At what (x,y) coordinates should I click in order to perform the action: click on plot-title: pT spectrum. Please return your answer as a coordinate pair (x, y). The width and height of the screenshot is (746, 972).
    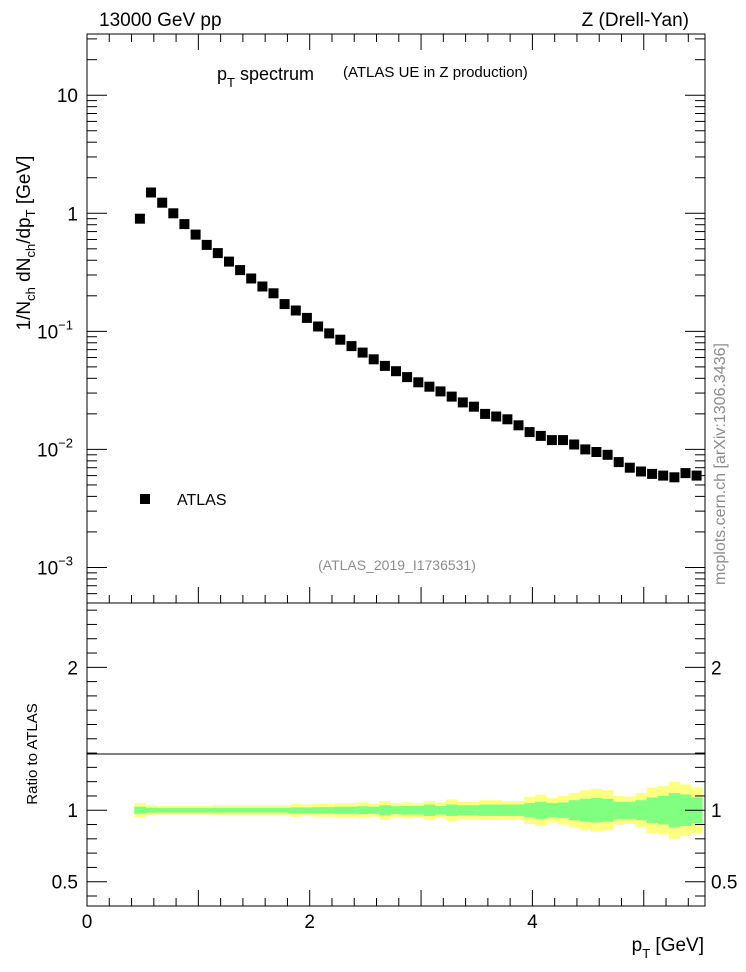
    Looking at the image, I should click on (265, 77).